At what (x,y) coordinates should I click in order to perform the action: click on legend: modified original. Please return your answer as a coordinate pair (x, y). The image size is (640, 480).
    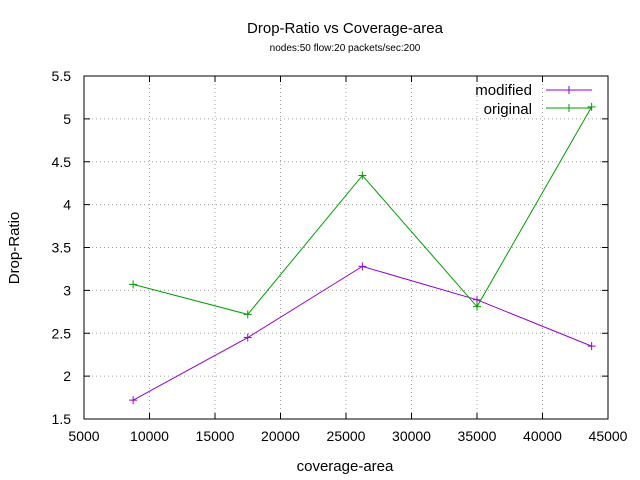
    Looking at the image, I should click on (533, 100).